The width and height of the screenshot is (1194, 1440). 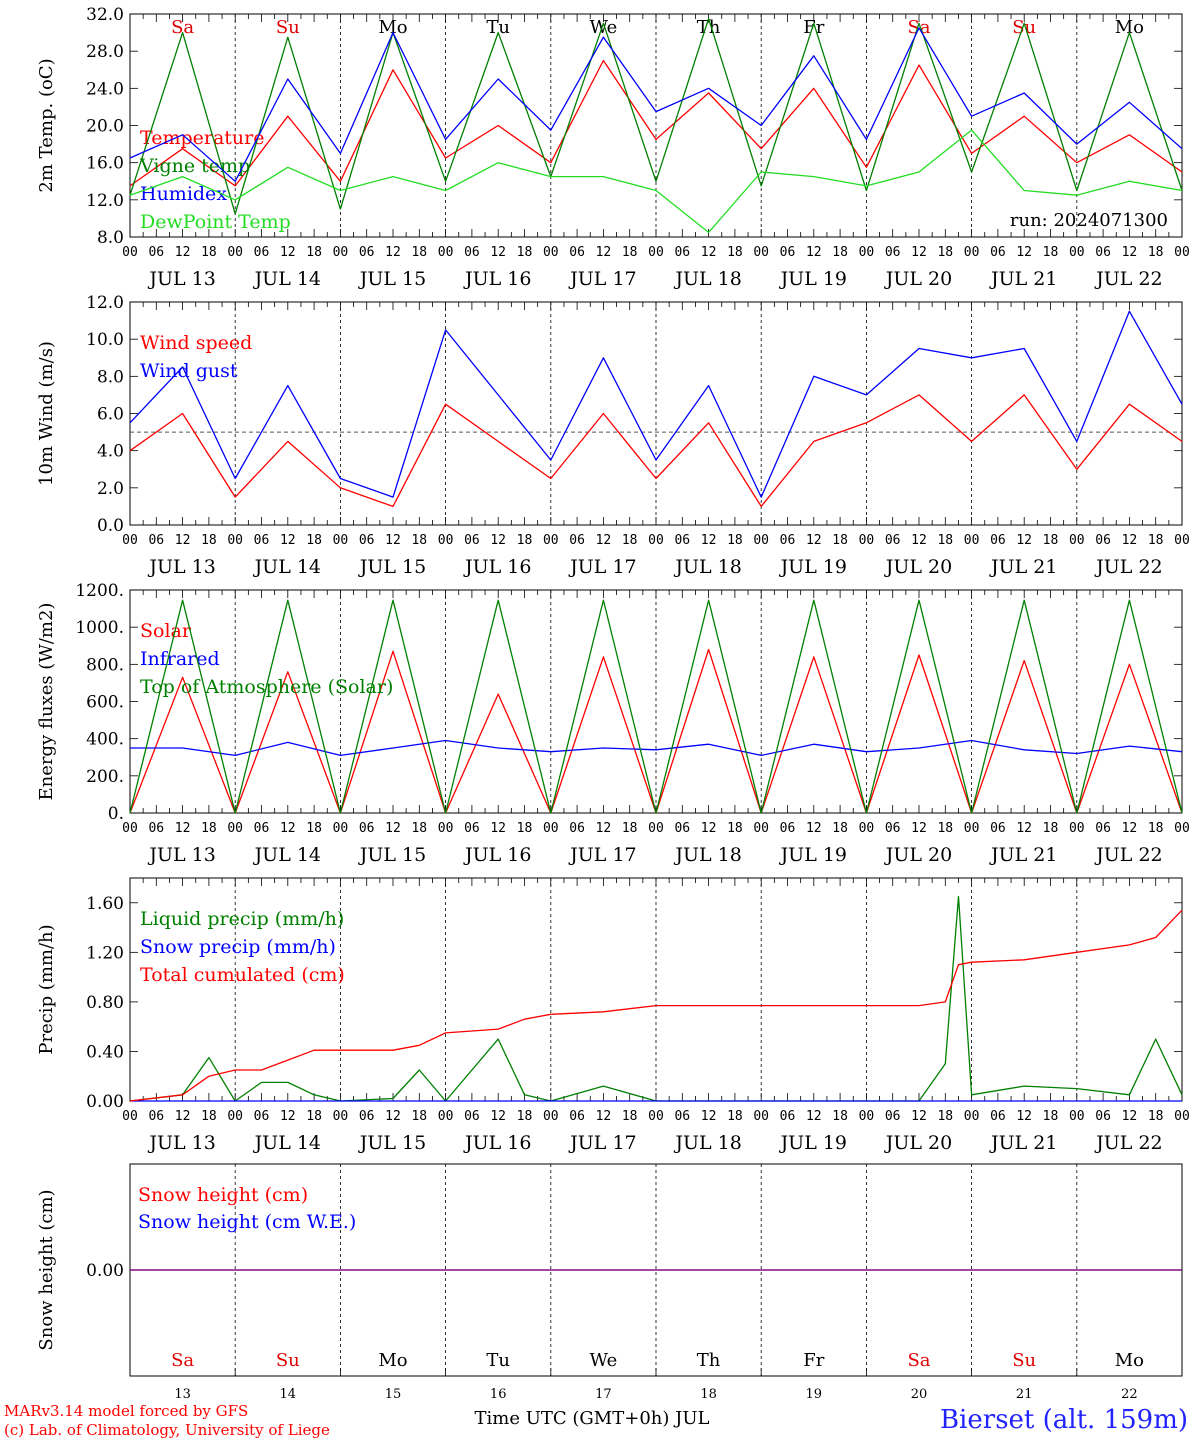 I want to click on weekday-label: Th, so click(x=709, y=1360).